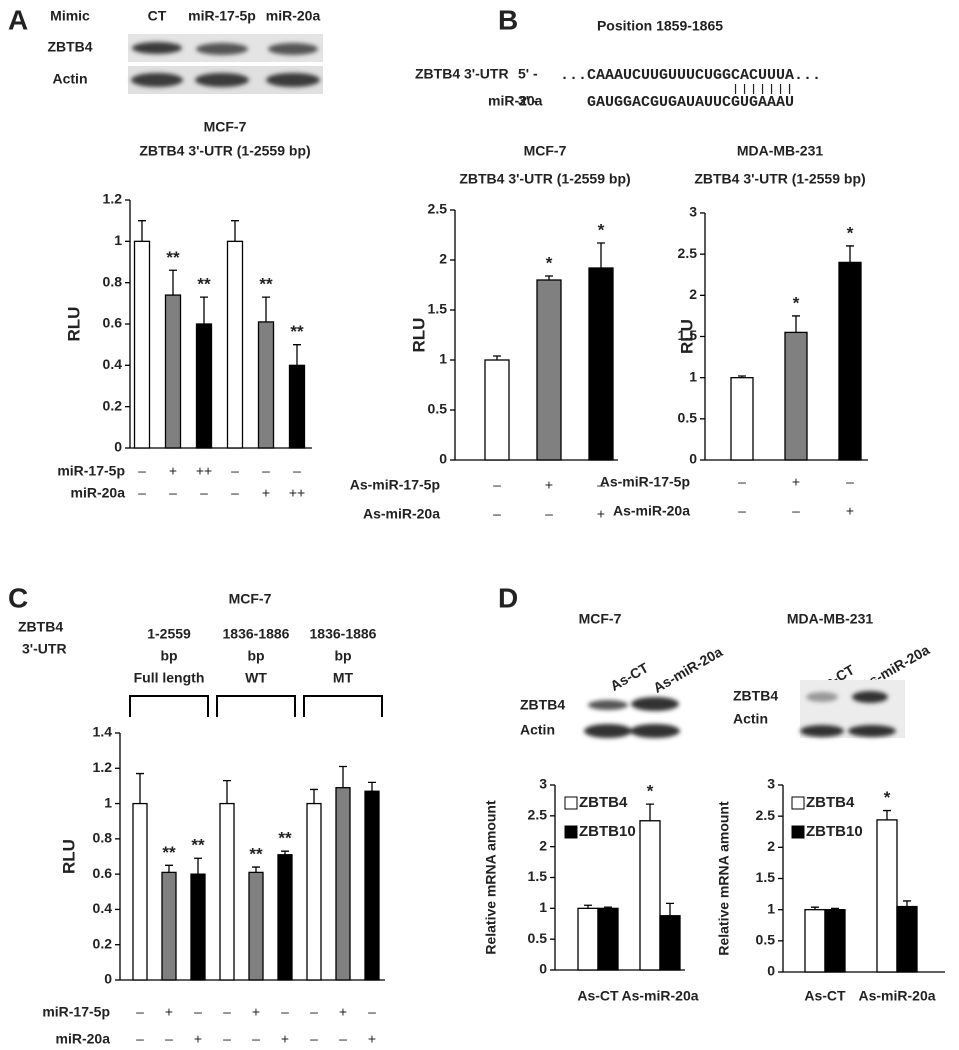  What do you see at coordinates (538, 938) in the screenshot?
I see `y-tick-label: 0.5` at bounding box center [538, 938].